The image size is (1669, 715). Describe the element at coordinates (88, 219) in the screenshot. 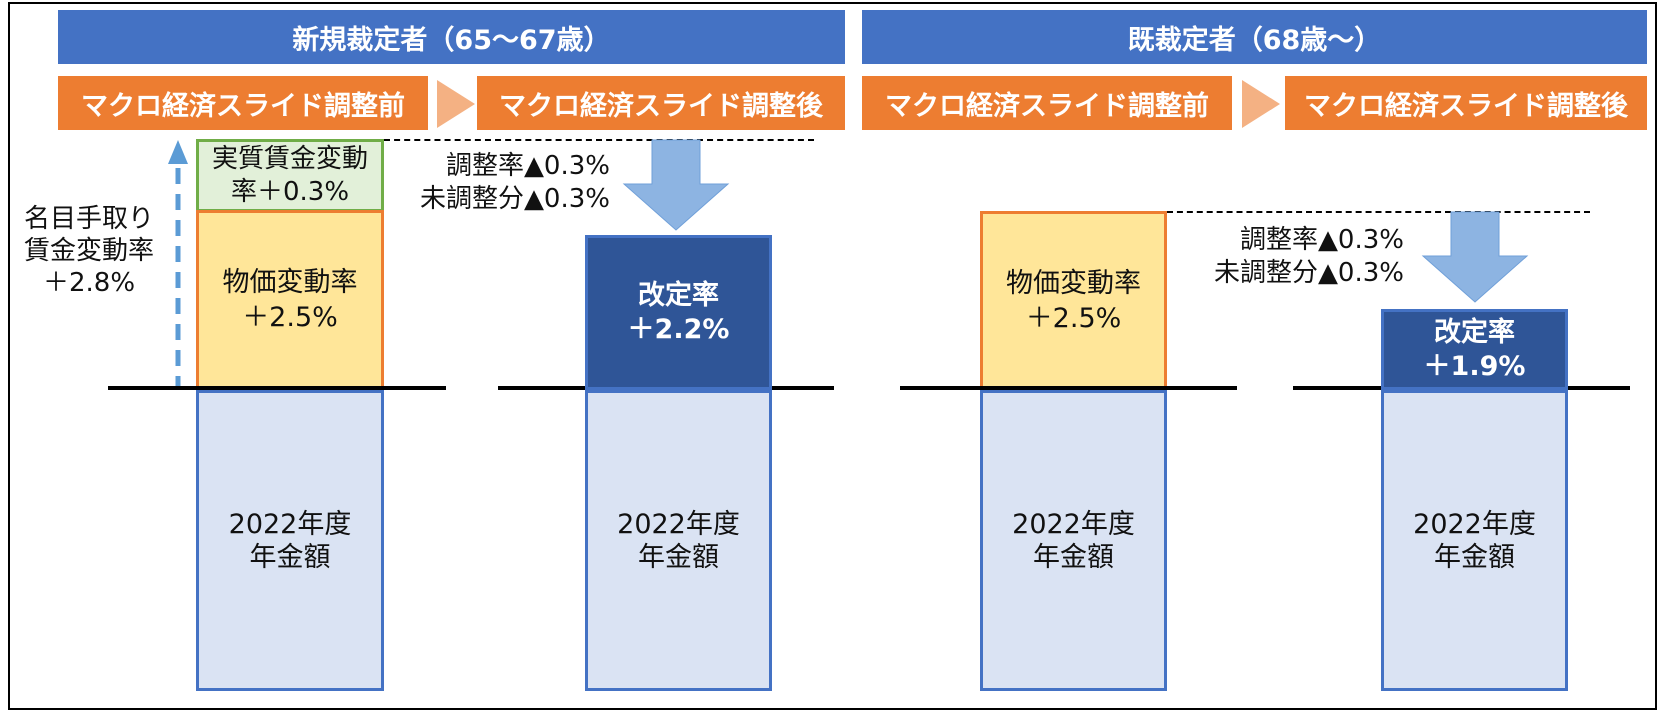

I see `nominal-wage-line1: 名目手取り` at that location.